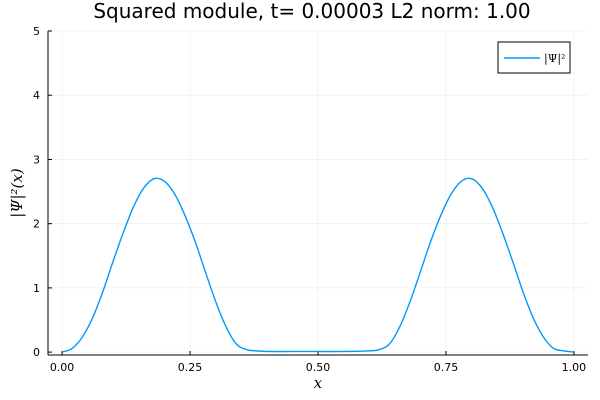 The width and height of the screenshot is (600, 400). Describe the element at coordinates (42, 192) in the screenshot. I see `y-axis-ticks: 0 1 2 3 4 5` at that location.